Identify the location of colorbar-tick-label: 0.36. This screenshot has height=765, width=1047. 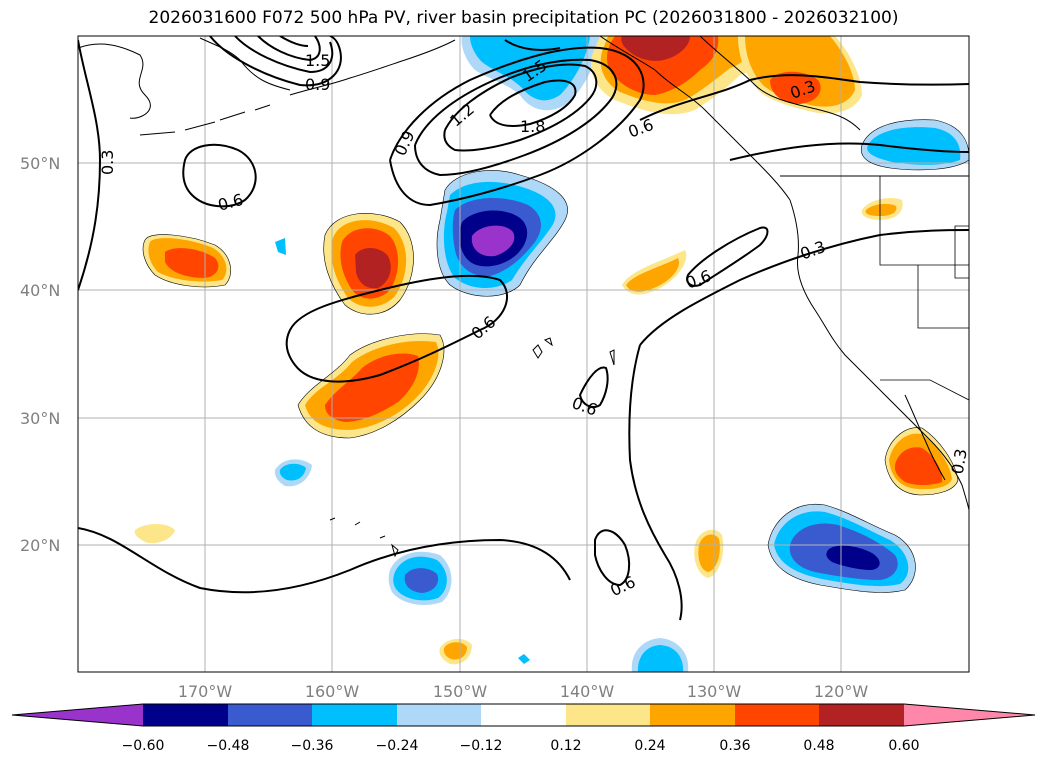
(734, 746).